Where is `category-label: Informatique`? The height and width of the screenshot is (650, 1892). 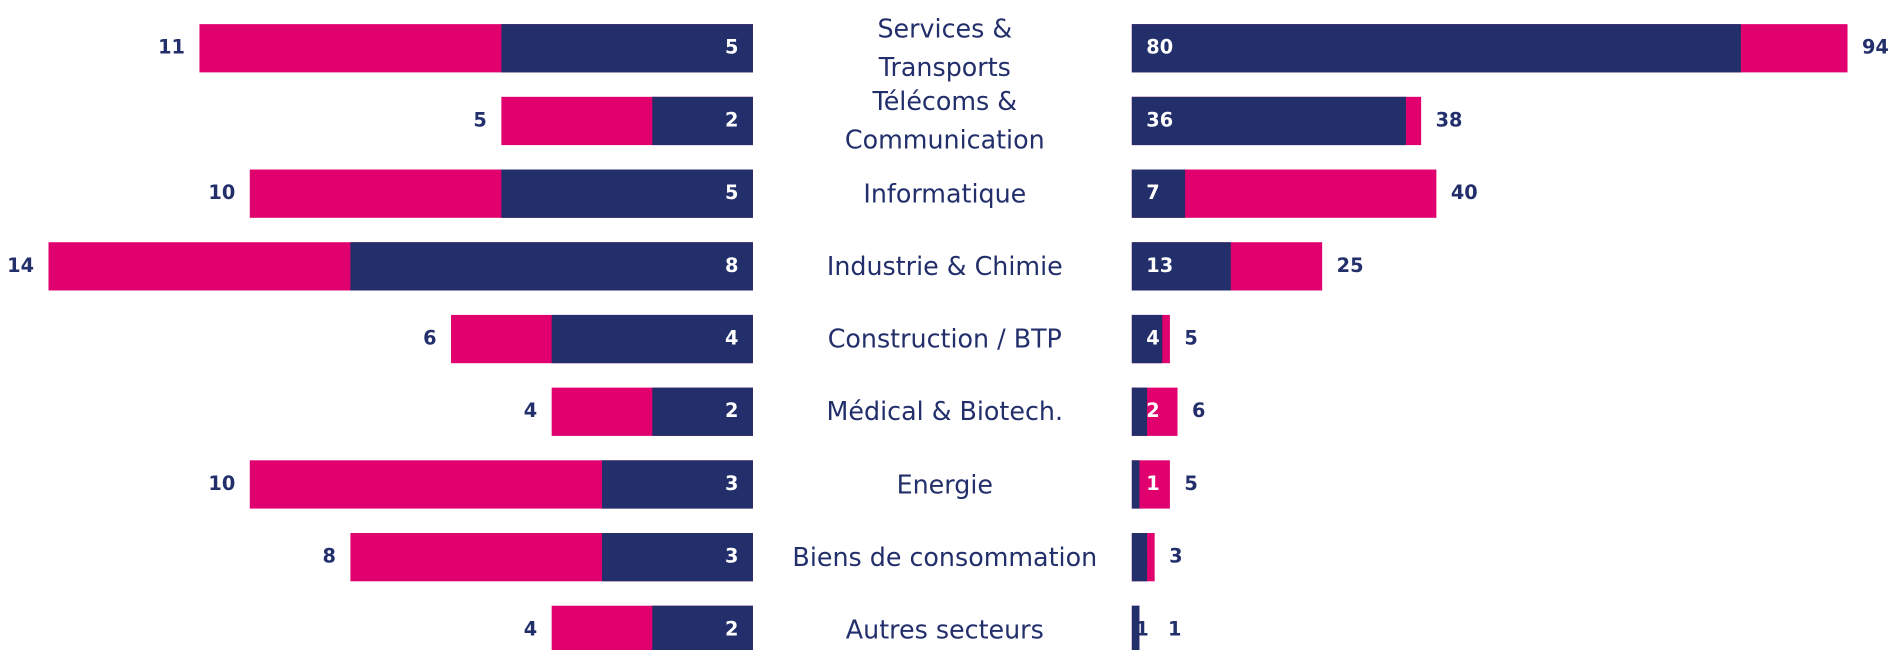
category-label: Informatique is located at coordinates (945, 194).